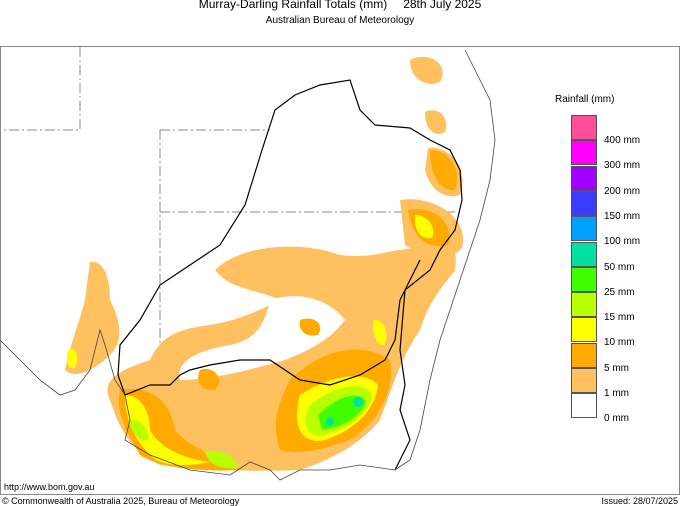 The width and height of the screenshot is (680, 506). Describe the element at coordinates (622, 166) in the screenshot. I see `legend-label: 300 mm` at that location.